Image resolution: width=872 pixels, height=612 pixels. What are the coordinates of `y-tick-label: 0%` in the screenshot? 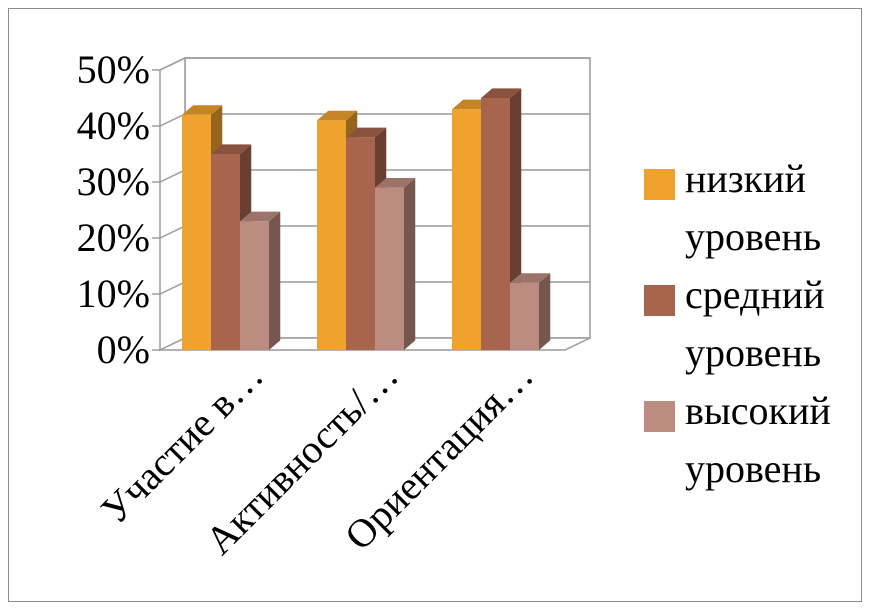 It's located at (123, 349).